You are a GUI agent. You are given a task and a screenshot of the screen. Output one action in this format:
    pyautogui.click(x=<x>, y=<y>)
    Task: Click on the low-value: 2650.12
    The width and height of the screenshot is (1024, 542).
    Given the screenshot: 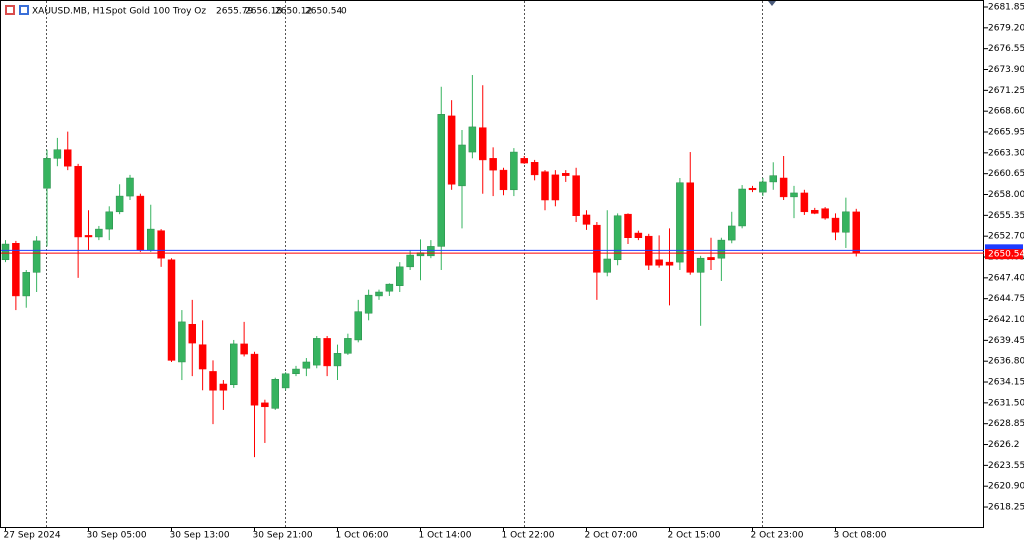 What is the action you would take?
    pyautogui.click(x=293, y=12)
    